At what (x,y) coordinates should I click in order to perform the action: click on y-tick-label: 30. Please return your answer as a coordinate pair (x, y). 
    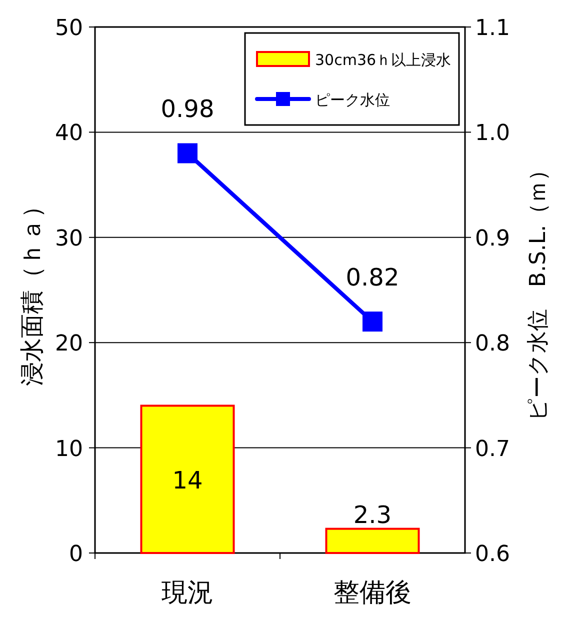
    Looking at the image, I should click on (69, 239).